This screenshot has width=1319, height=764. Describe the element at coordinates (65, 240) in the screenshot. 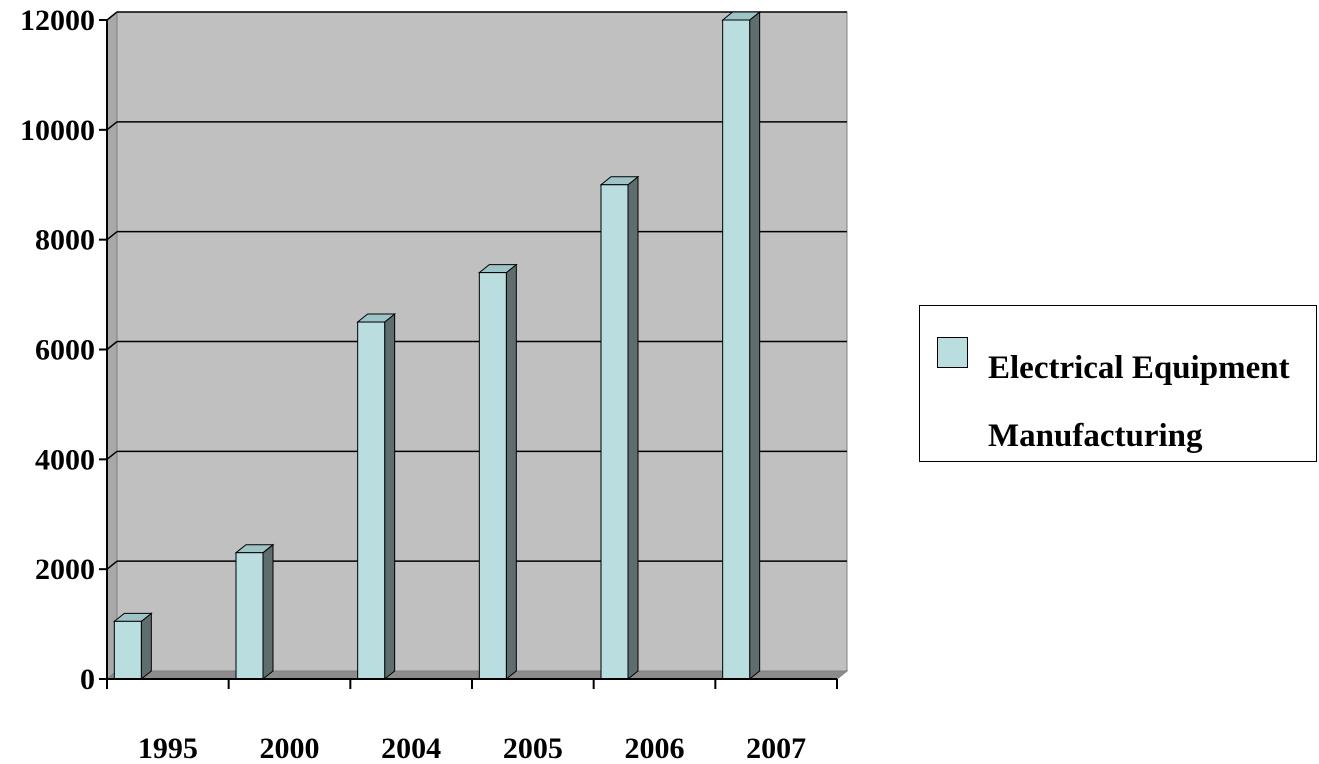

I see `y-tick-label: 8000` at that location.